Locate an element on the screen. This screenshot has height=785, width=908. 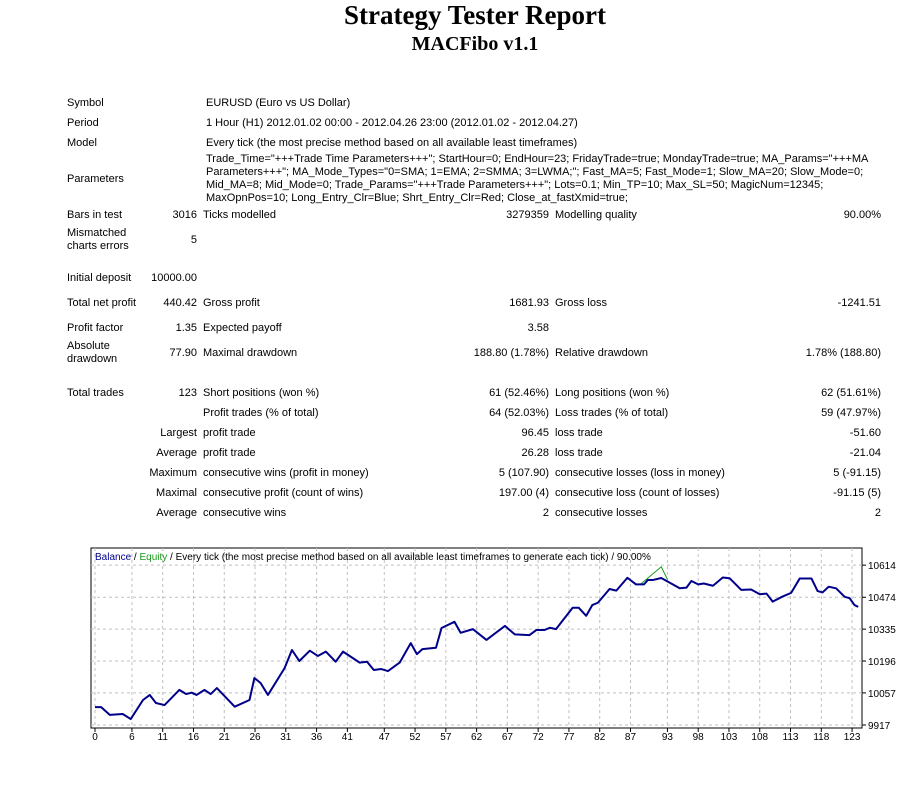
x-tick-label: 11 is located at coordinates (163, 737).